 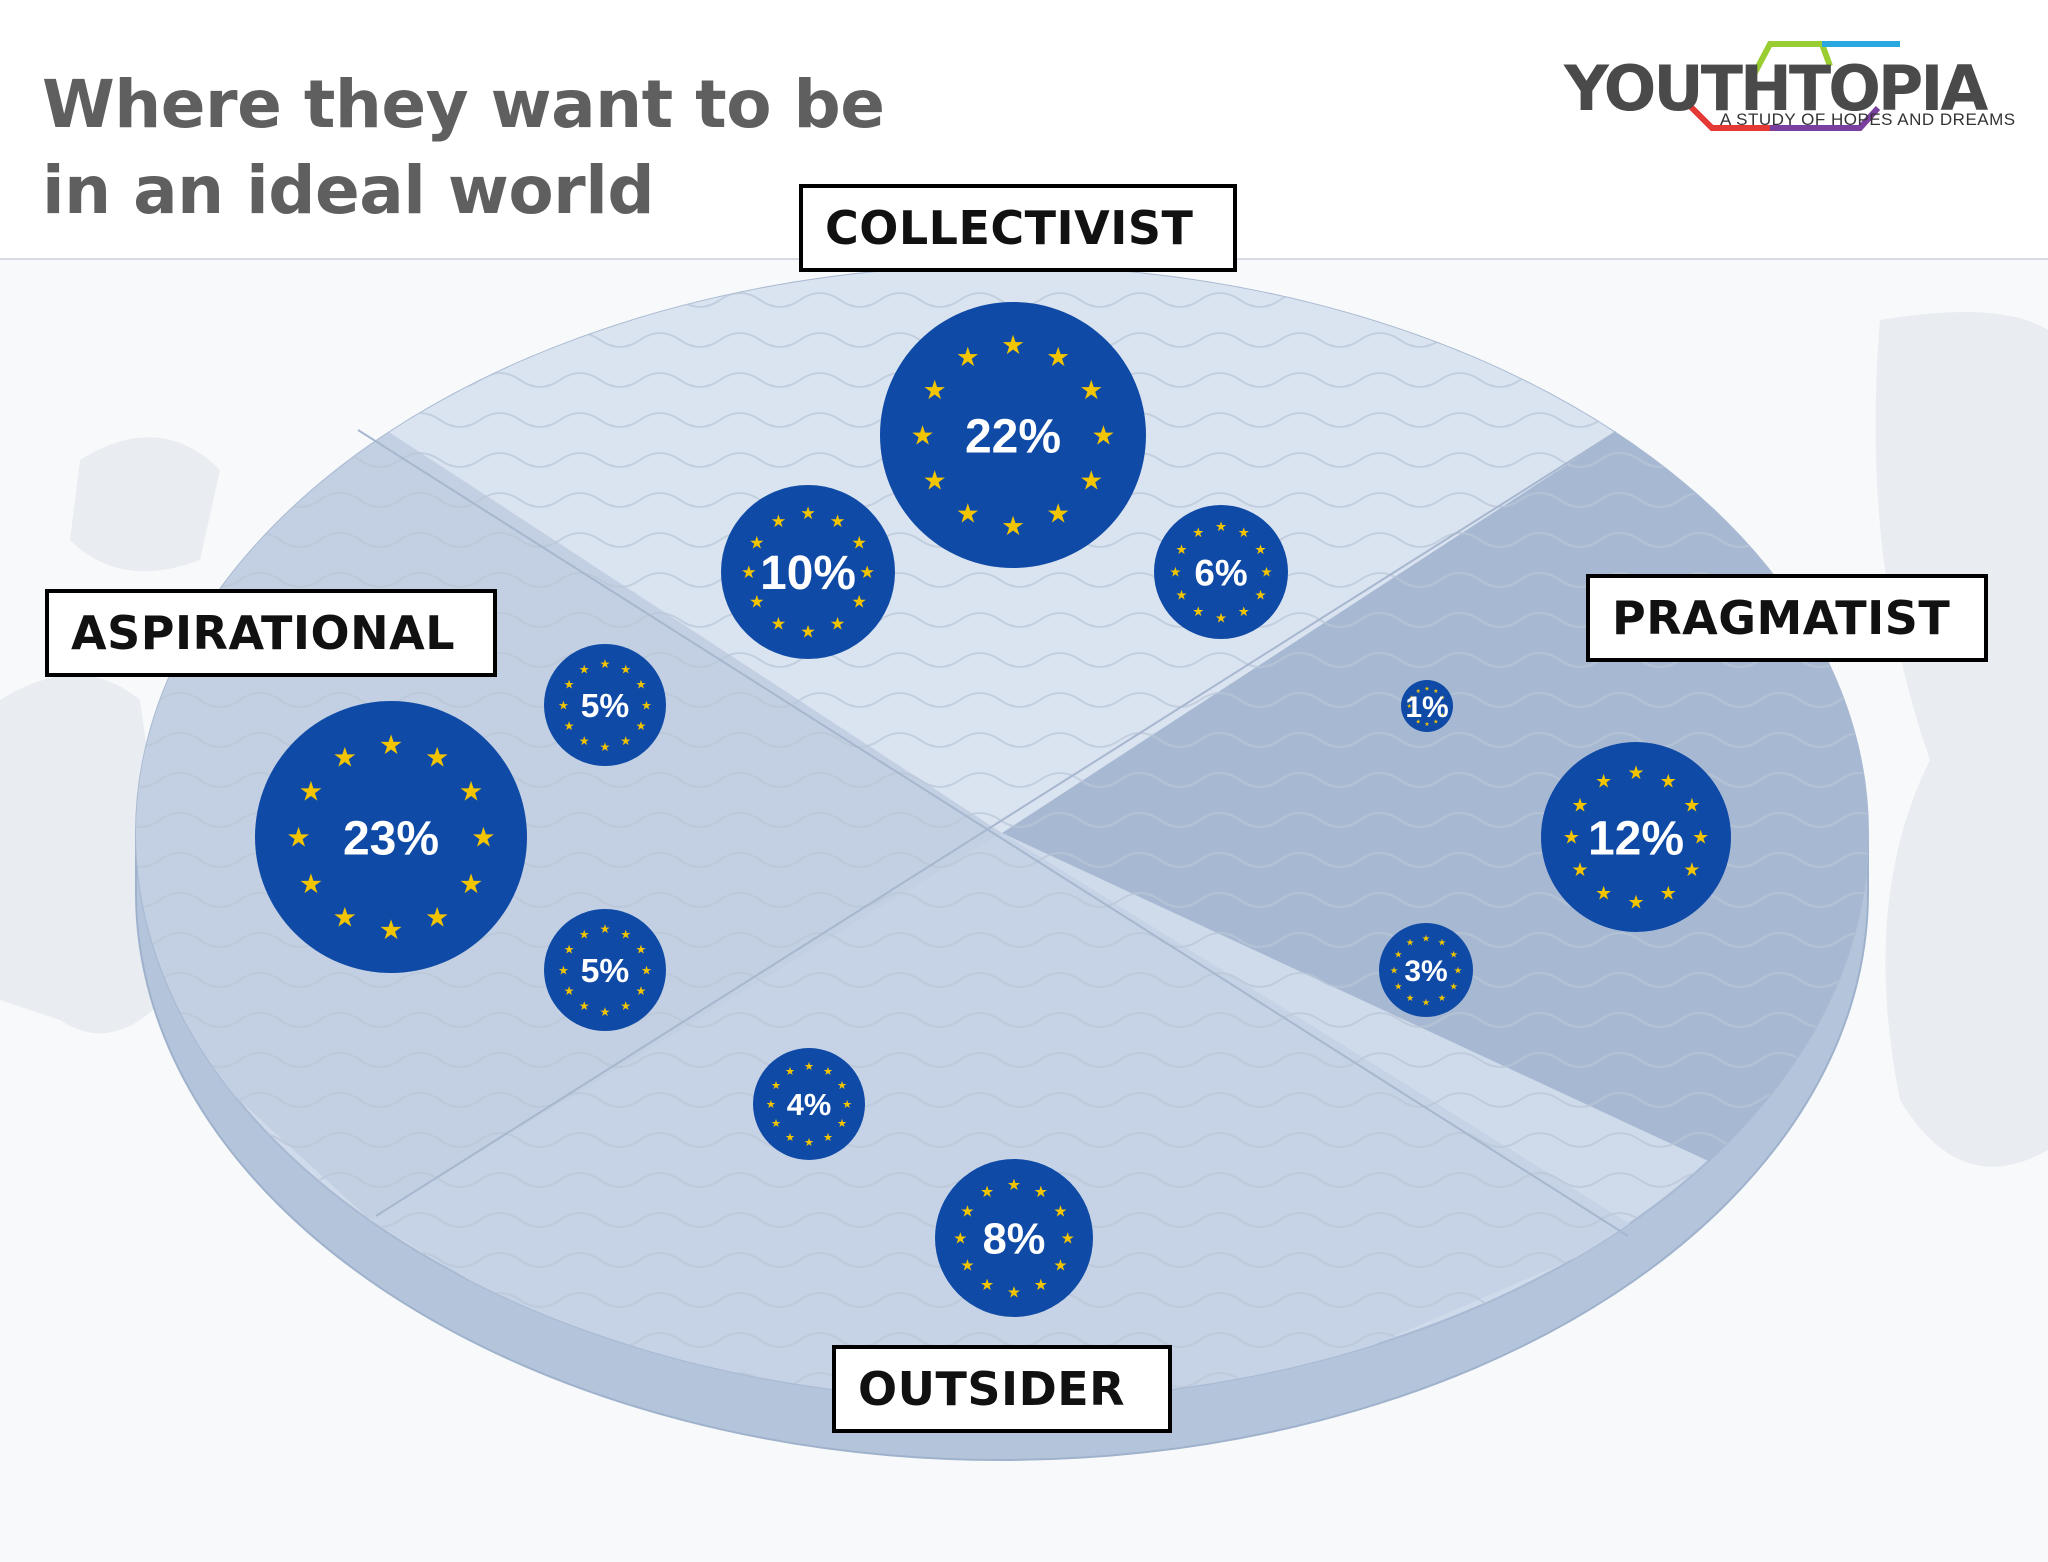 I want to click on label-pragmatist: PRAGMATIST, so click(x=1787, y=618).